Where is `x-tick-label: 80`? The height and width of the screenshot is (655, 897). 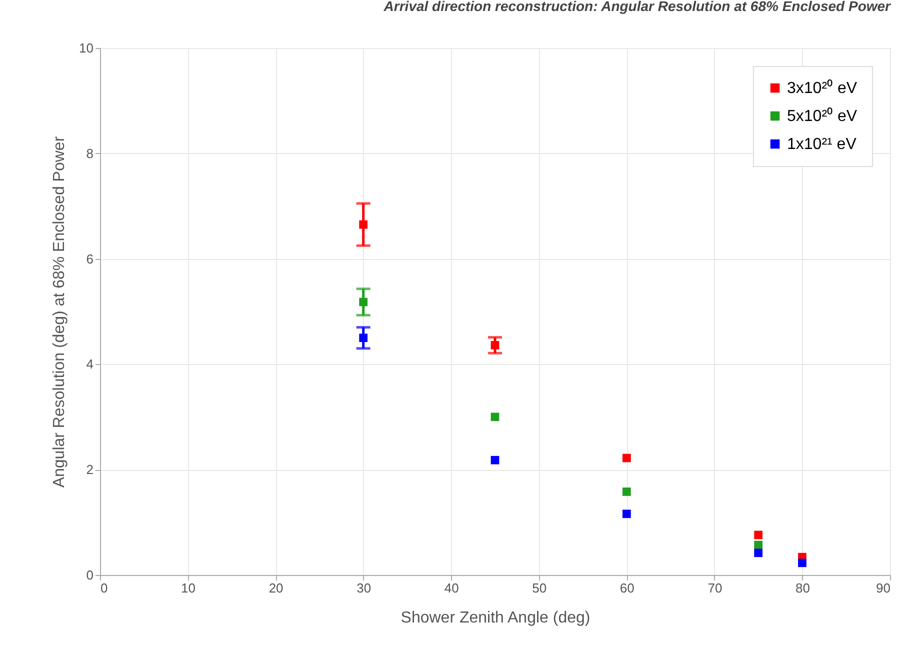
x-tick-label: 80 is located at coordinates (802, 588).